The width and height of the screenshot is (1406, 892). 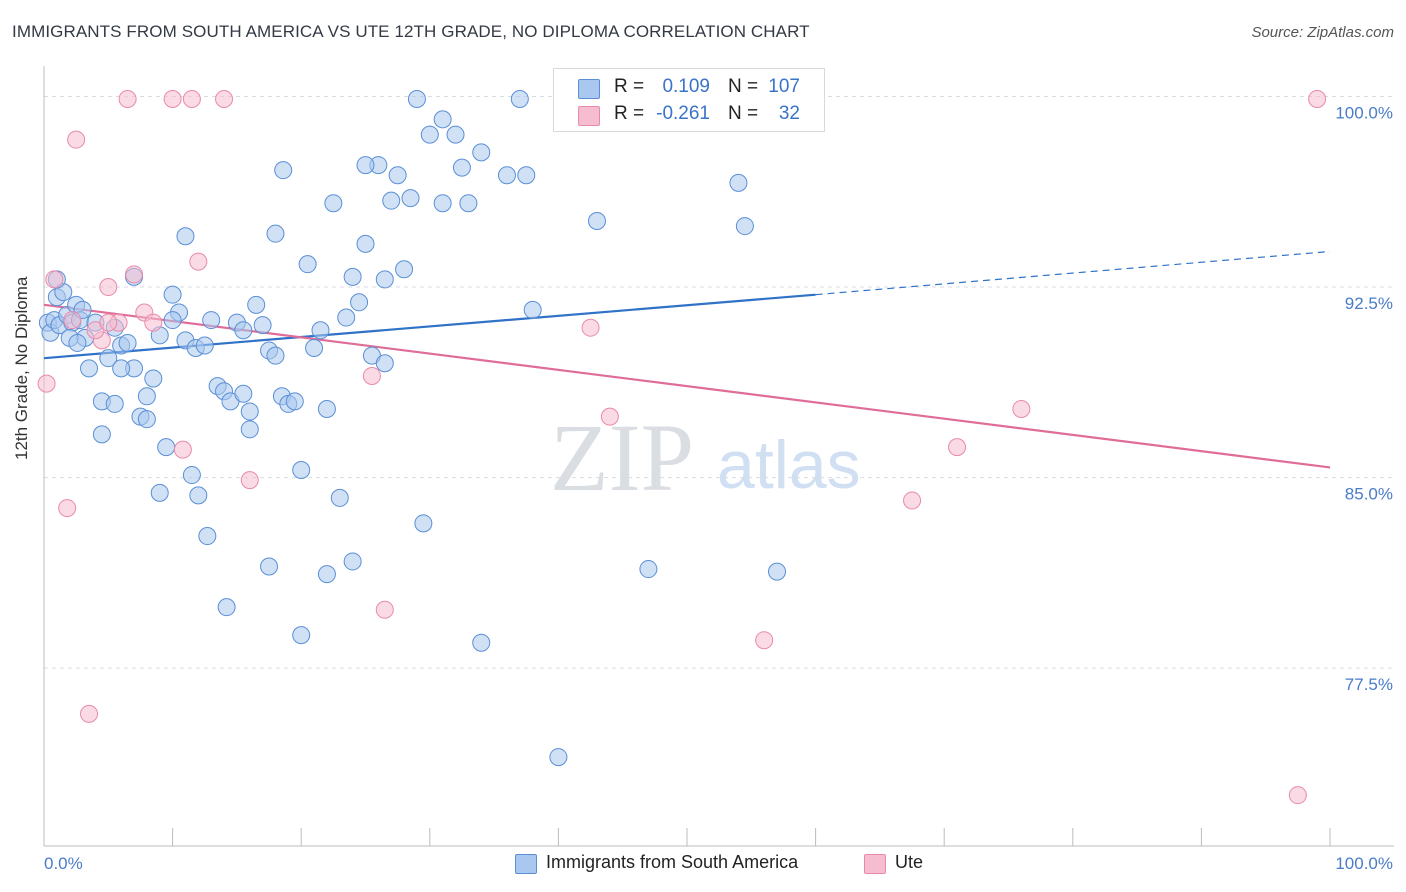 What do you see at coordinates (1364, 112) in the screenshot?
I see `y-tick-label: 100.0%` at bounding box center [1364, 112].